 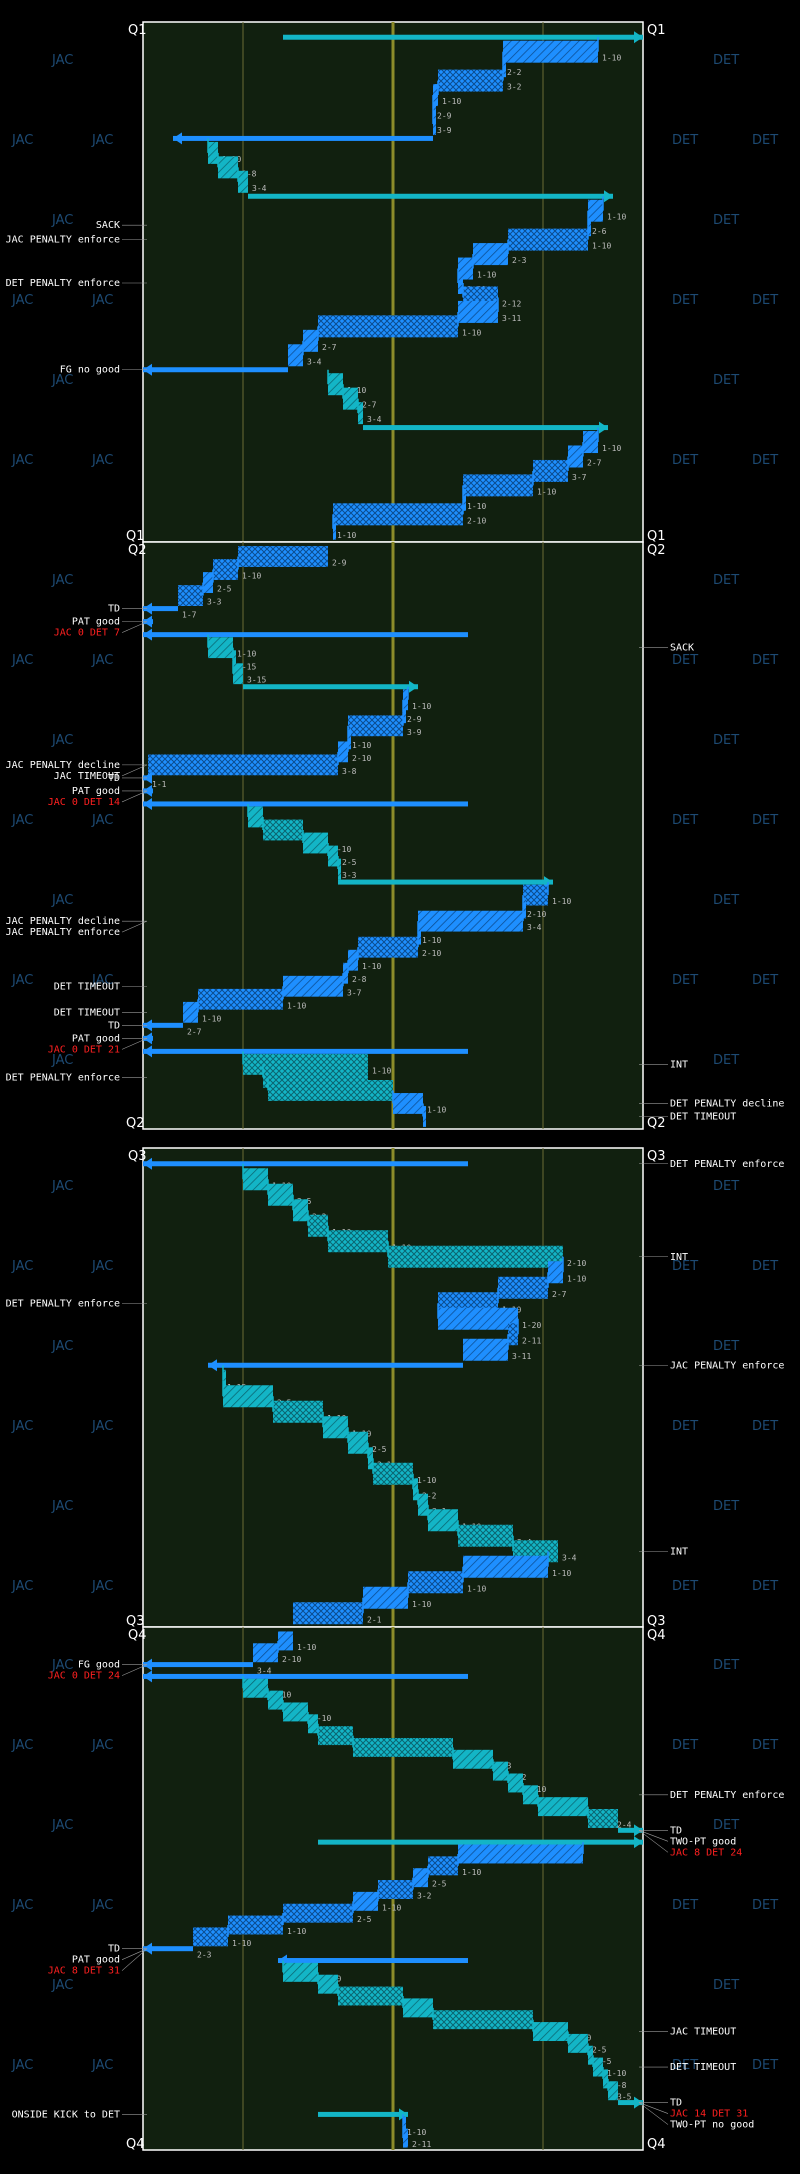 I want to click on event-label: TD, so click(x=114, y=1025).